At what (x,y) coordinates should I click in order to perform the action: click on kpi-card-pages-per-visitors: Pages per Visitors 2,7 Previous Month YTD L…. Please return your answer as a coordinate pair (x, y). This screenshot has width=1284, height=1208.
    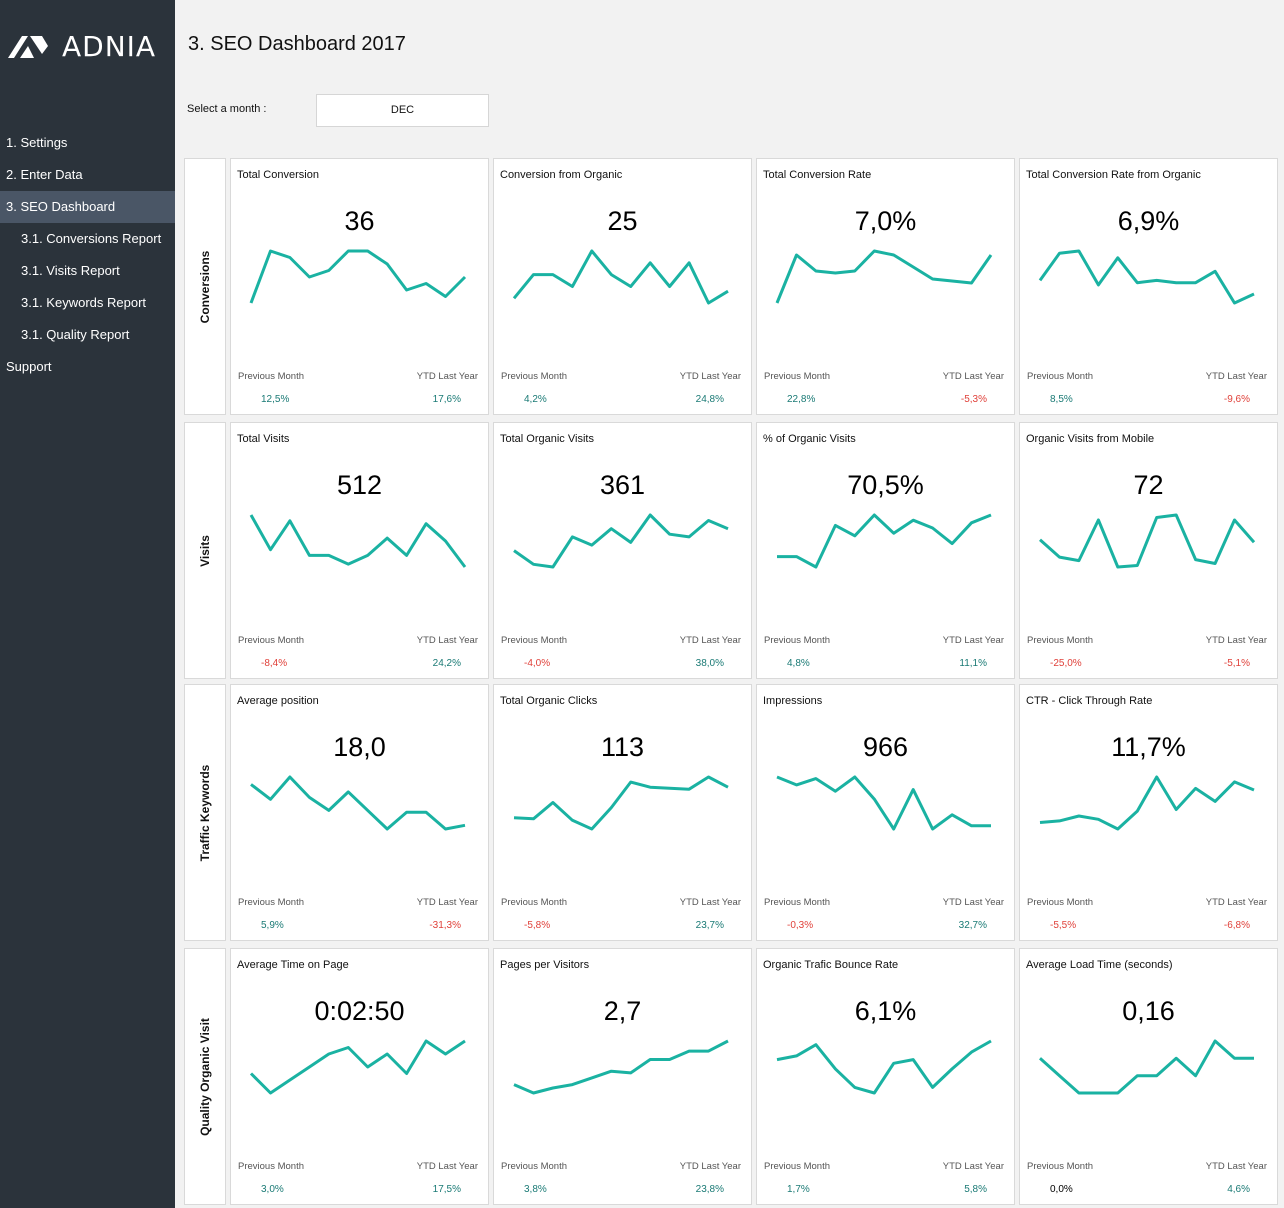
    Looking at the image, I should click on (622, 1076).